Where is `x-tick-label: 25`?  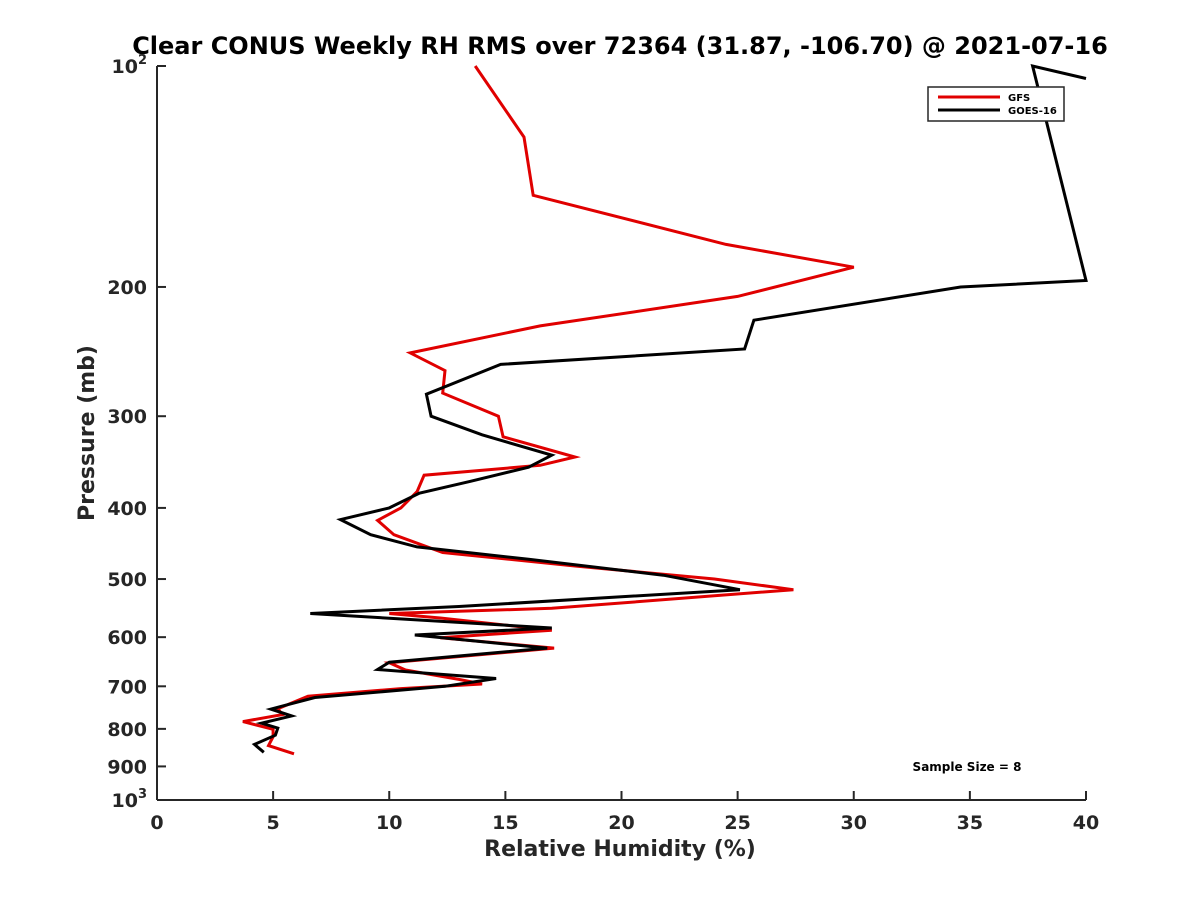
x-tick-label: 25 is located at coordinates (737, 823).